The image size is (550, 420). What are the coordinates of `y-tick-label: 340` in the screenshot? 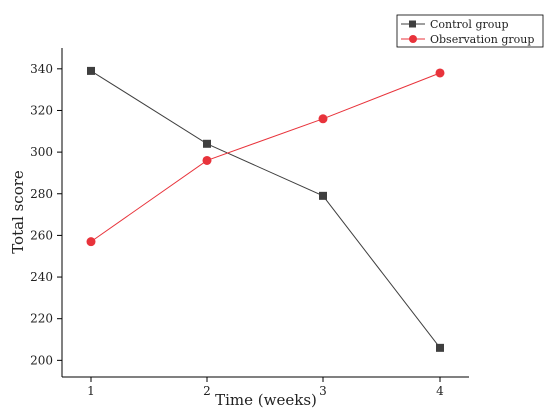 It's located at (41, 69).